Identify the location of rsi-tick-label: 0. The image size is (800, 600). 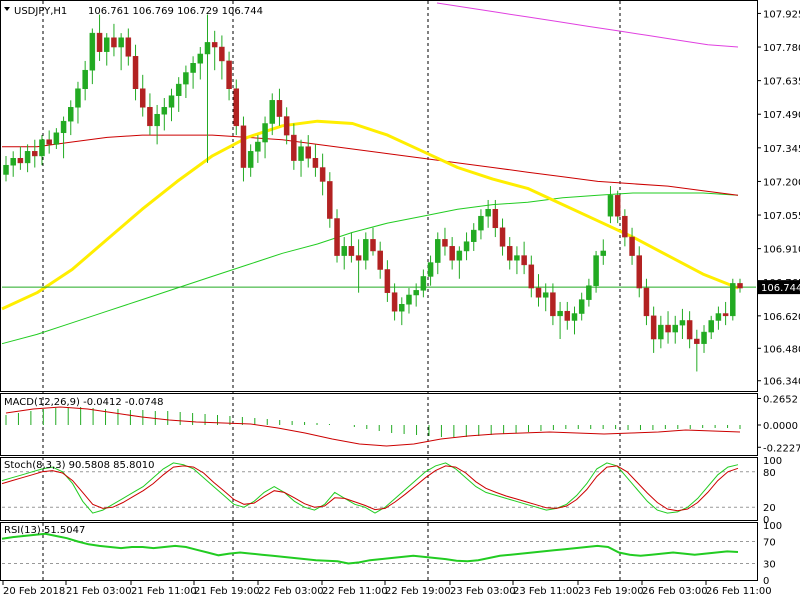
(766, 581).